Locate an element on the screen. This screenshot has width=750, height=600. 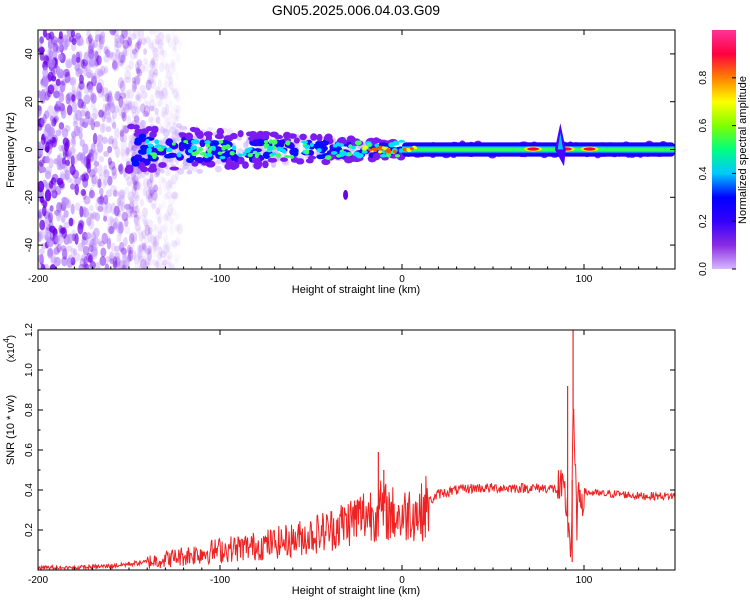
svg-text: (x104) is located at coordinates (9, 348).